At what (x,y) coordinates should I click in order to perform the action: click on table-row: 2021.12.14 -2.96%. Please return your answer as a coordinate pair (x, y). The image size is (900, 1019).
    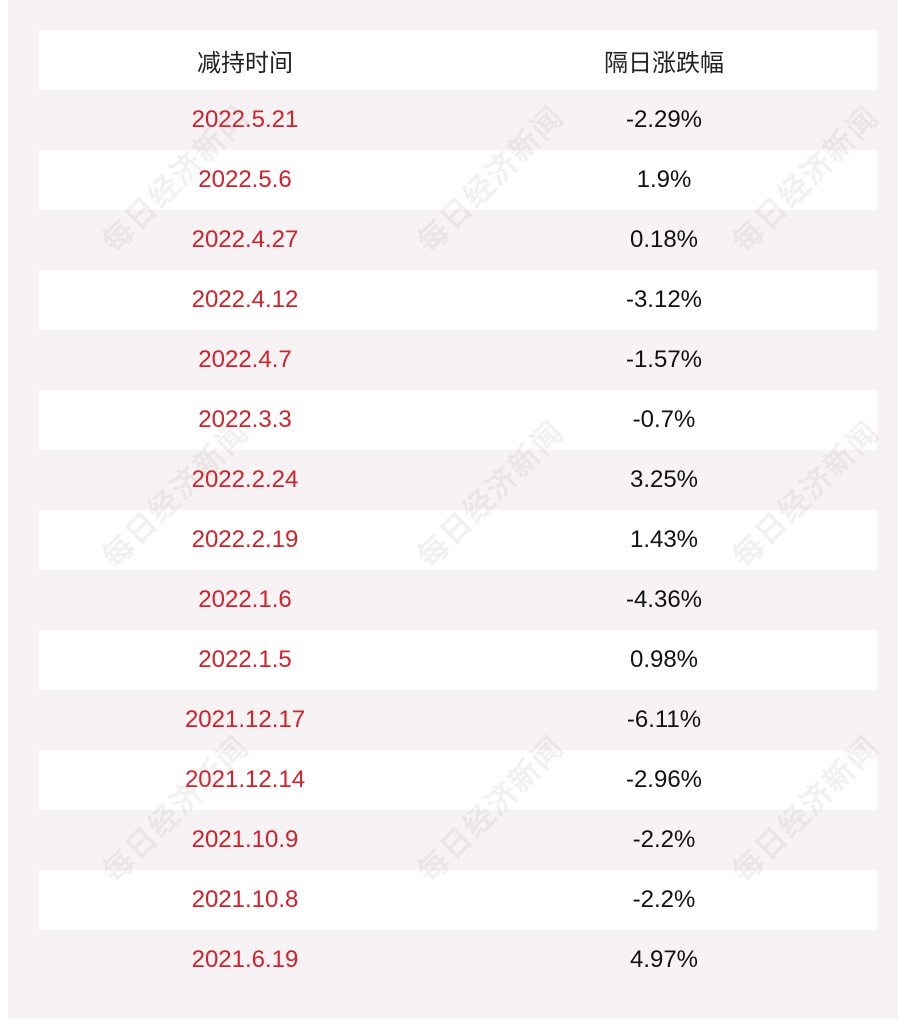
    Looking at the image, I should click on (458, 780).